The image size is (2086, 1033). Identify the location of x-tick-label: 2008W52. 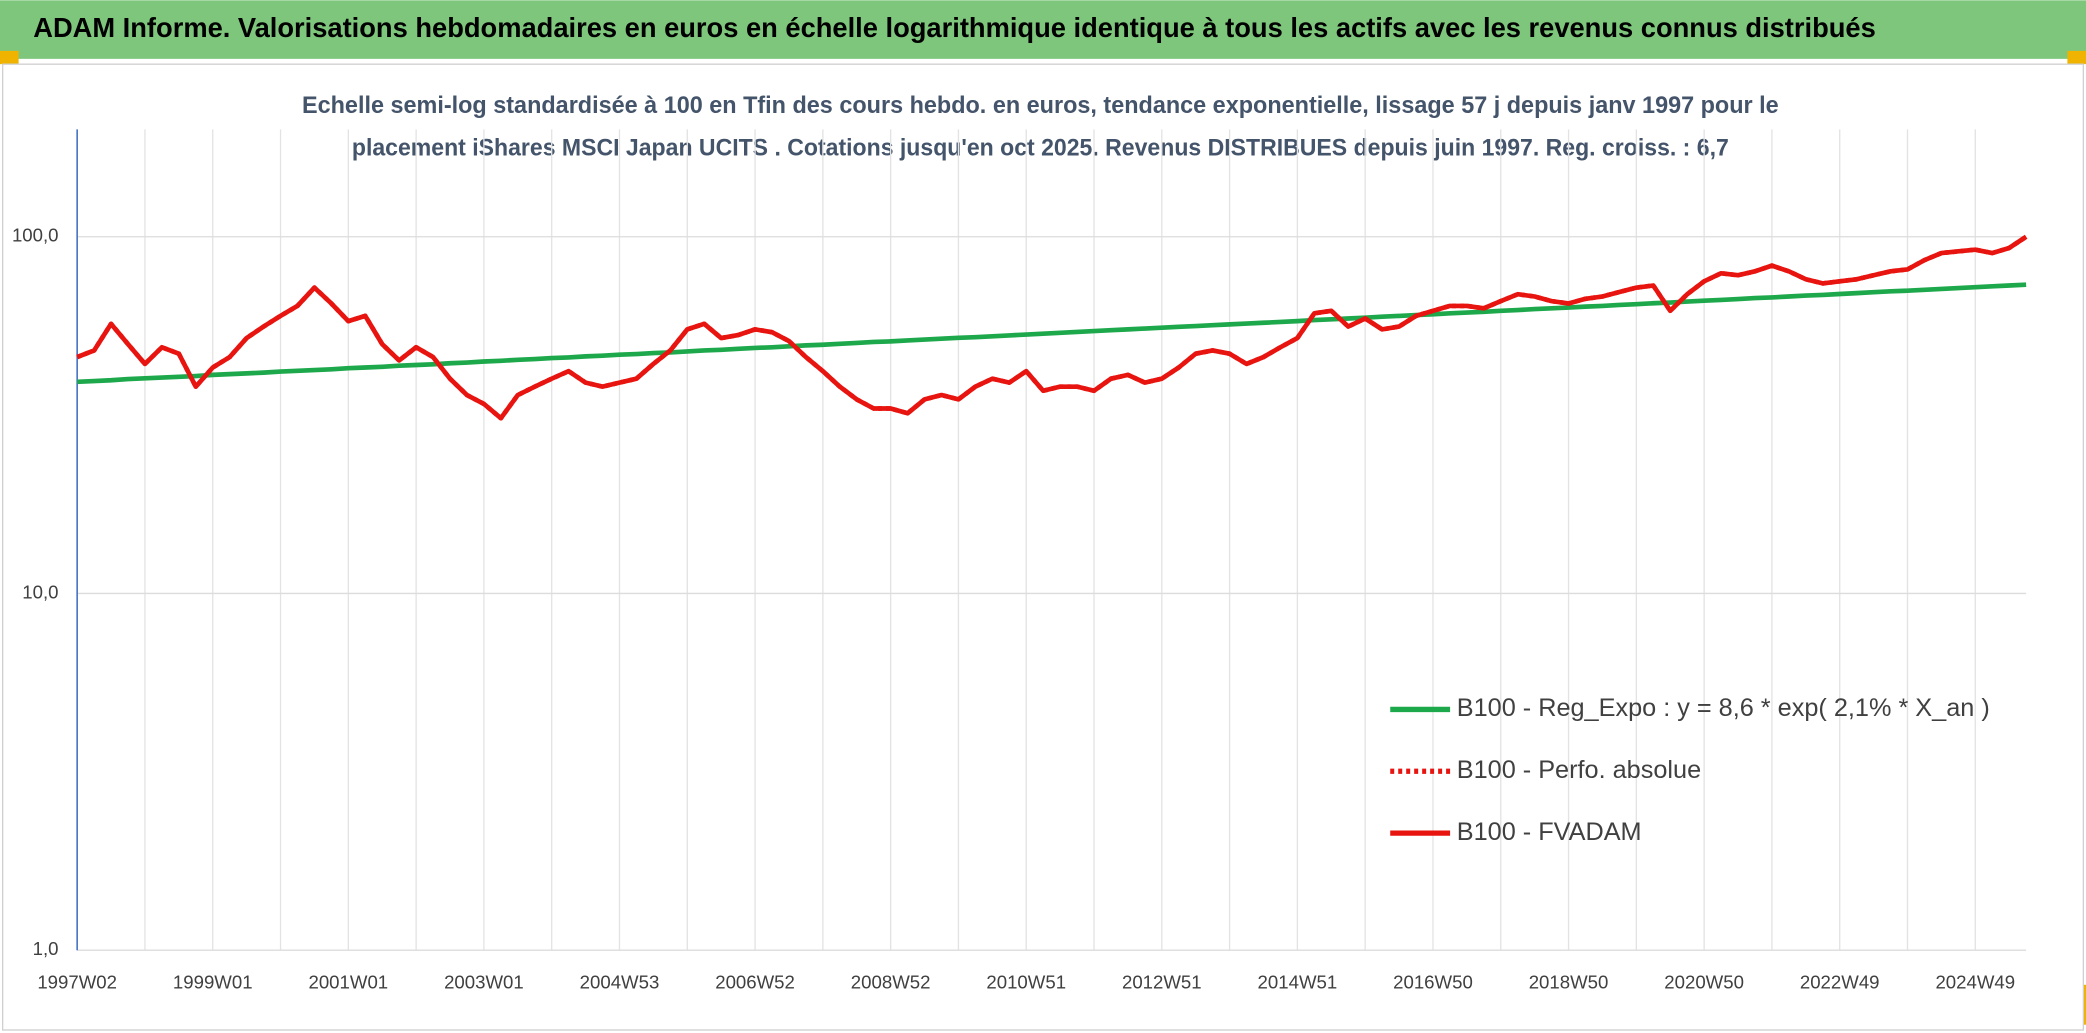
(891, 981).